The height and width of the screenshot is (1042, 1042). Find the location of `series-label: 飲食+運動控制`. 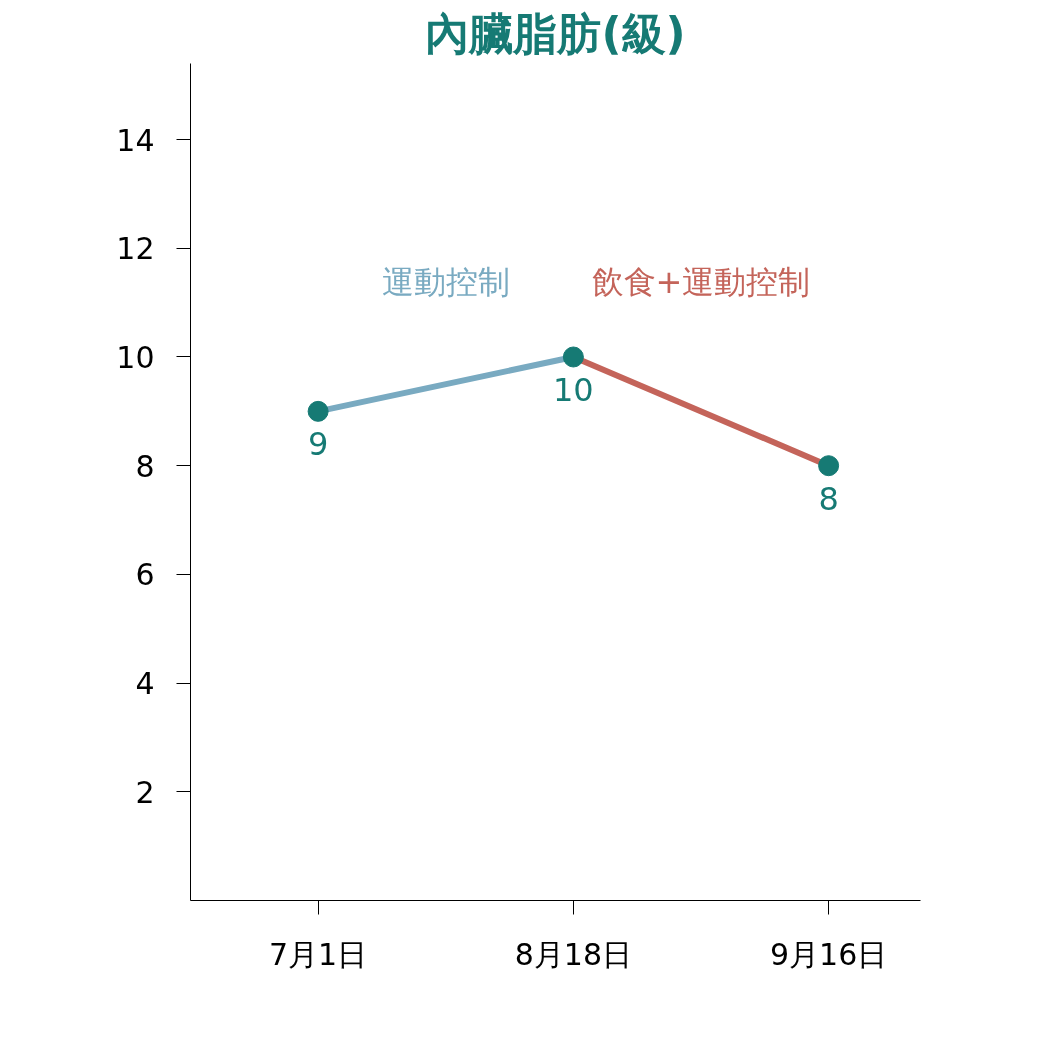

series-label: 飲食+運動控制 is located at coordinates (701, 281).